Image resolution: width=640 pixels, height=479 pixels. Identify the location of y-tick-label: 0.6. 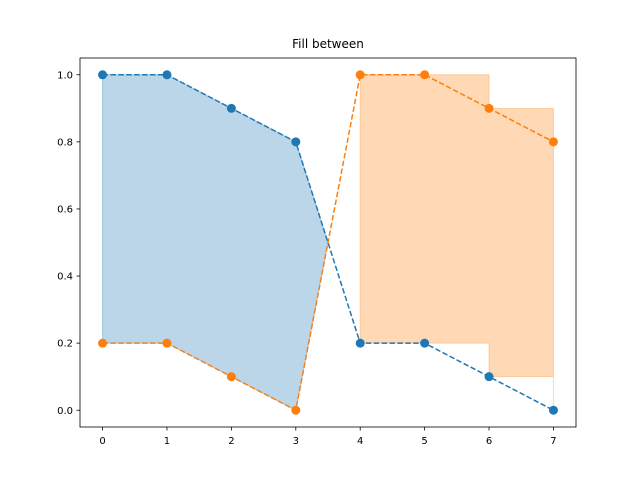
(65, 210).